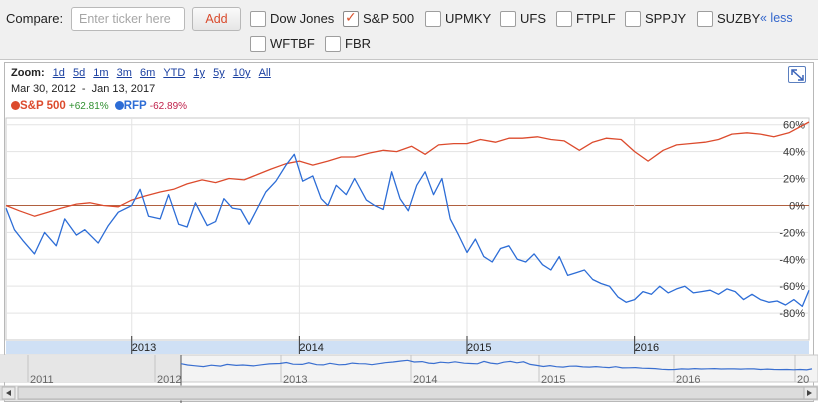 Image resolution: width=818 pixels, height=403 pixels. I want to click on checkbox-sppjy, so click(633, 19).